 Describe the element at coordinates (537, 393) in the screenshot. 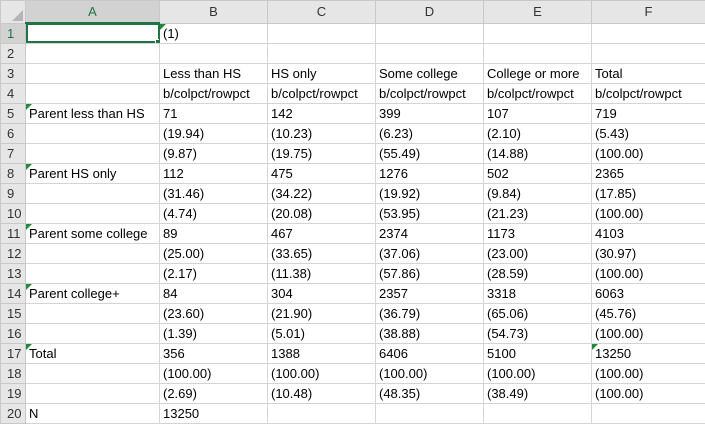

I see `cell-E19: (38.49)` at that location.